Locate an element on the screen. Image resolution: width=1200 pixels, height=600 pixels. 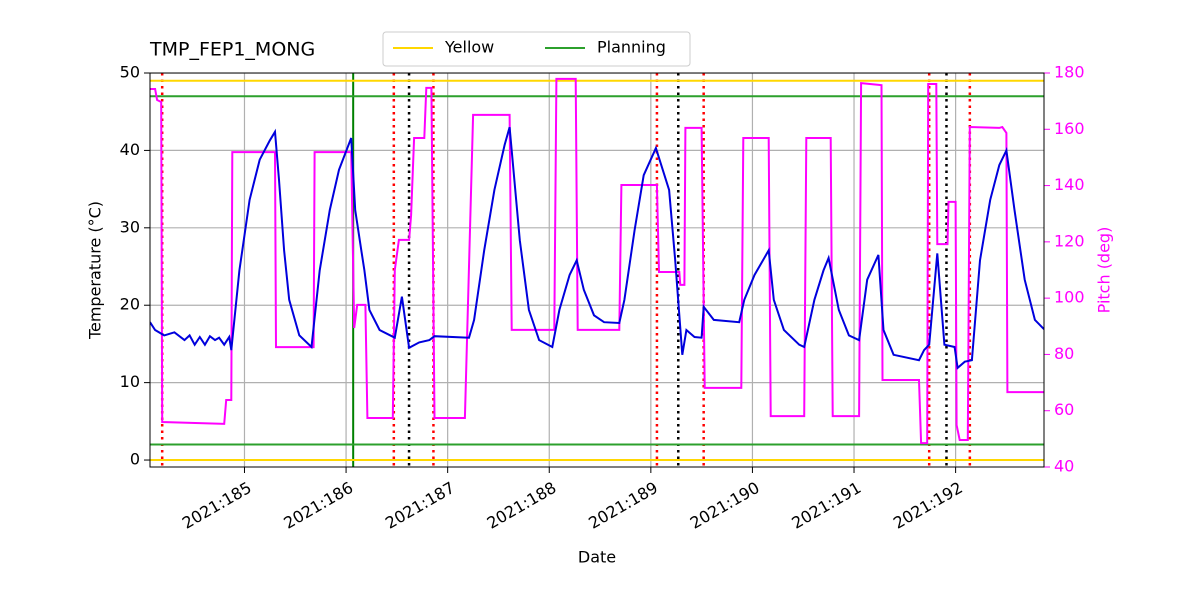
legend-box is located at coordinates (536, 49).